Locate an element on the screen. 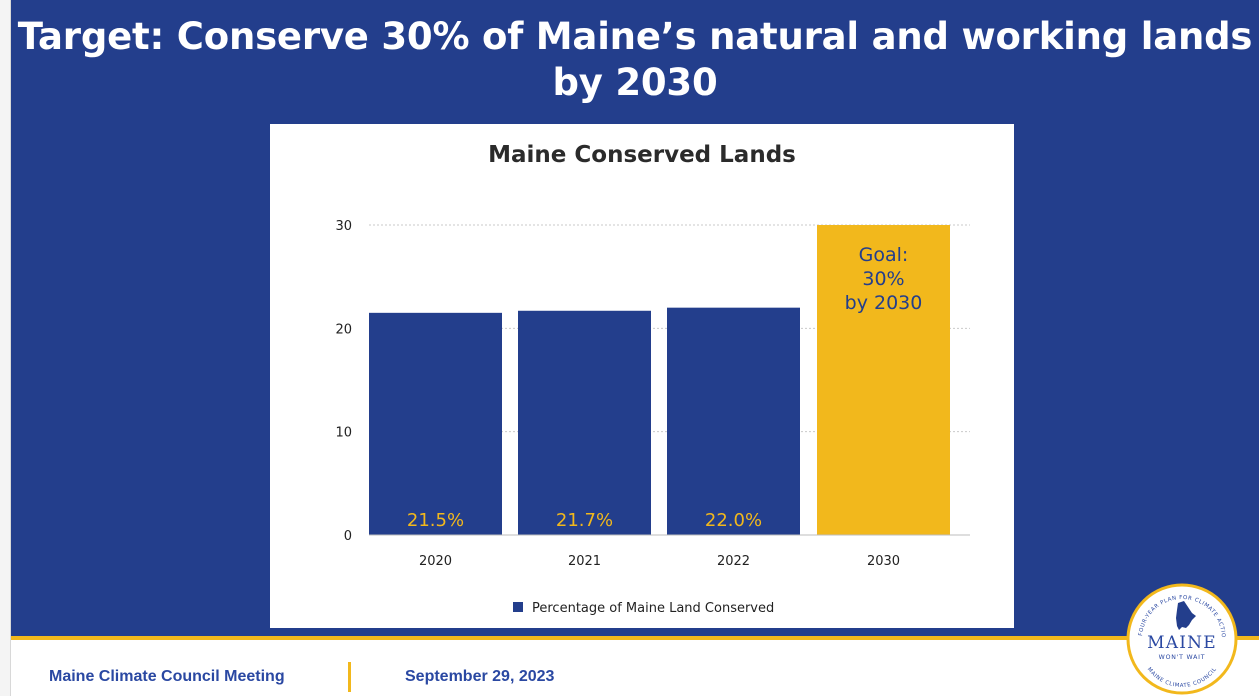  data-label-2022: 22.0% is located at coordinates (733, 520).